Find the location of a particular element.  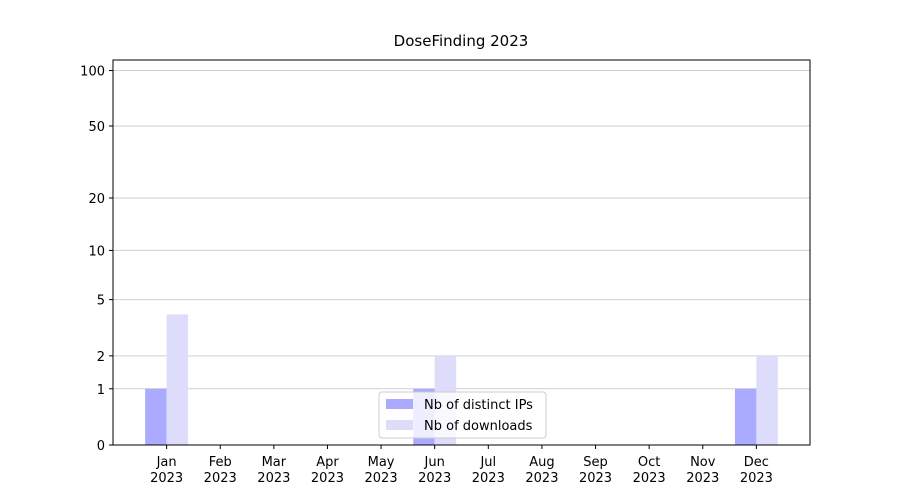

y-tick-label: 100 is located at coordinates (92, 72).